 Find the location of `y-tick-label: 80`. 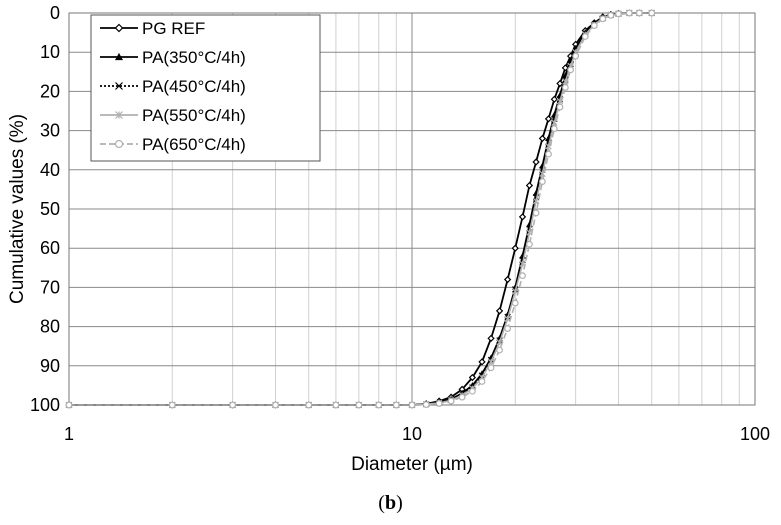

y-tick-label: 80 is located at coordinates (50, 327).